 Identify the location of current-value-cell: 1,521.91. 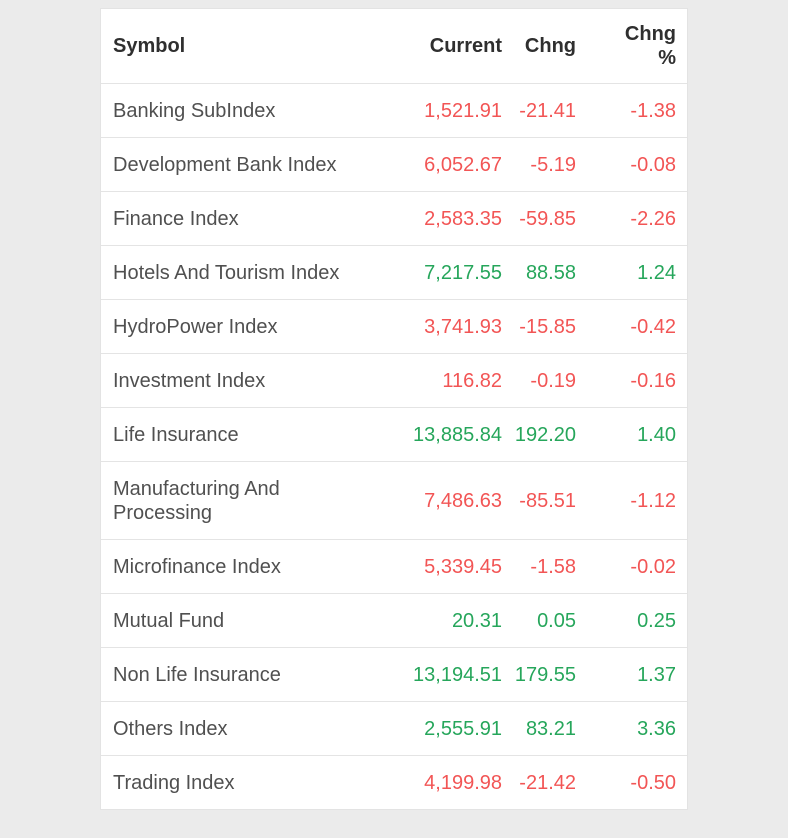
(463, 110).